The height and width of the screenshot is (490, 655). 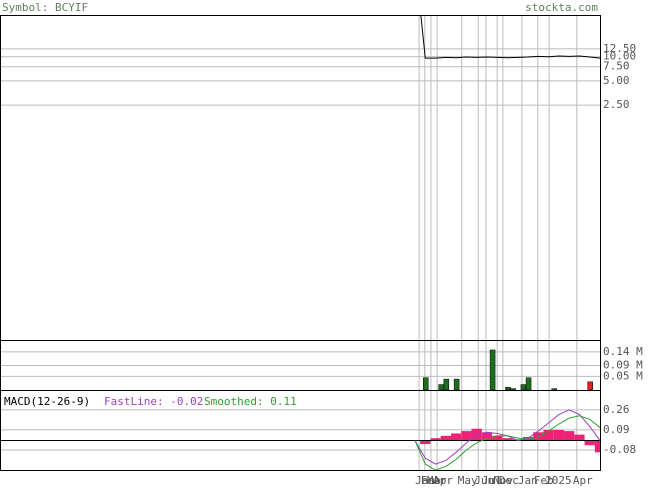 What do you see at coordinates (616, 104) in the screenshot?
I see `y-tick-label: 2.50` at bounding box center [616, 104].